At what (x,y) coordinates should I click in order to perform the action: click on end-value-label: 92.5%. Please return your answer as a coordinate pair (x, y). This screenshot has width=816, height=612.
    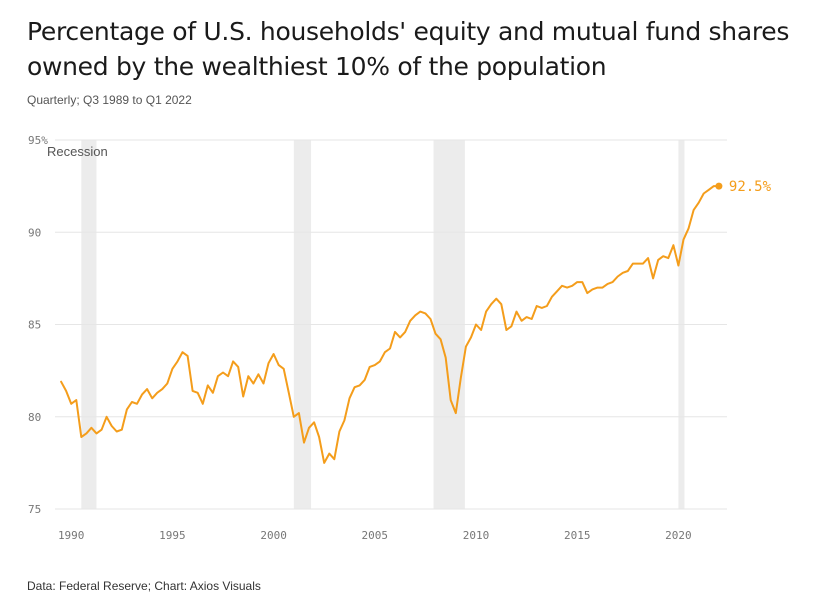
    Looking at the image, I should click on (750, 187).